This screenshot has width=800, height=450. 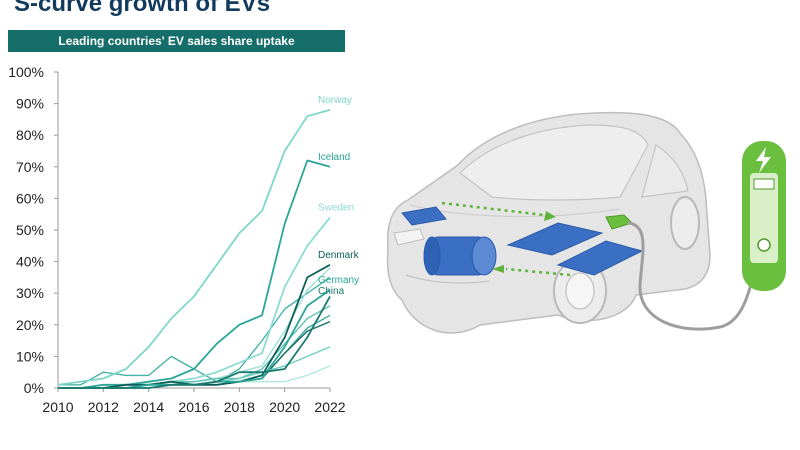 I want to click on chart-banner: Leading countries' EV sales share uptake, so click(x=176, y=41).